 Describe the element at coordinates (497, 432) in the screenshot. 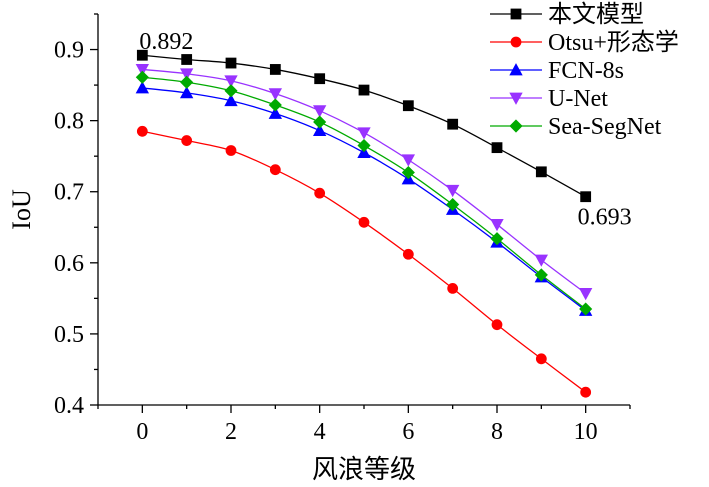

I see `x-tick-label: 8` at that location.